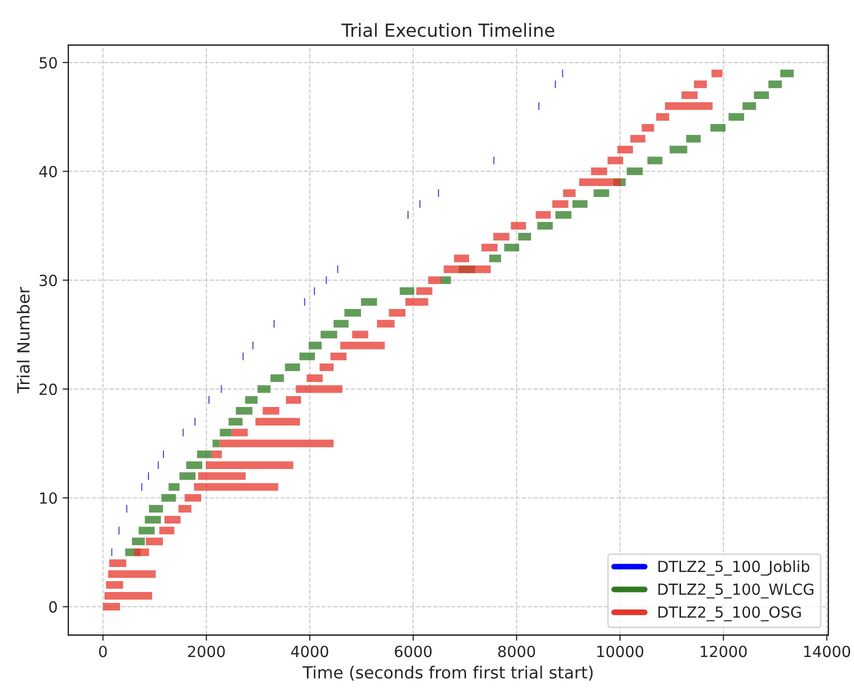  I want to click on x-tick-label: 0, so click(103, 652).